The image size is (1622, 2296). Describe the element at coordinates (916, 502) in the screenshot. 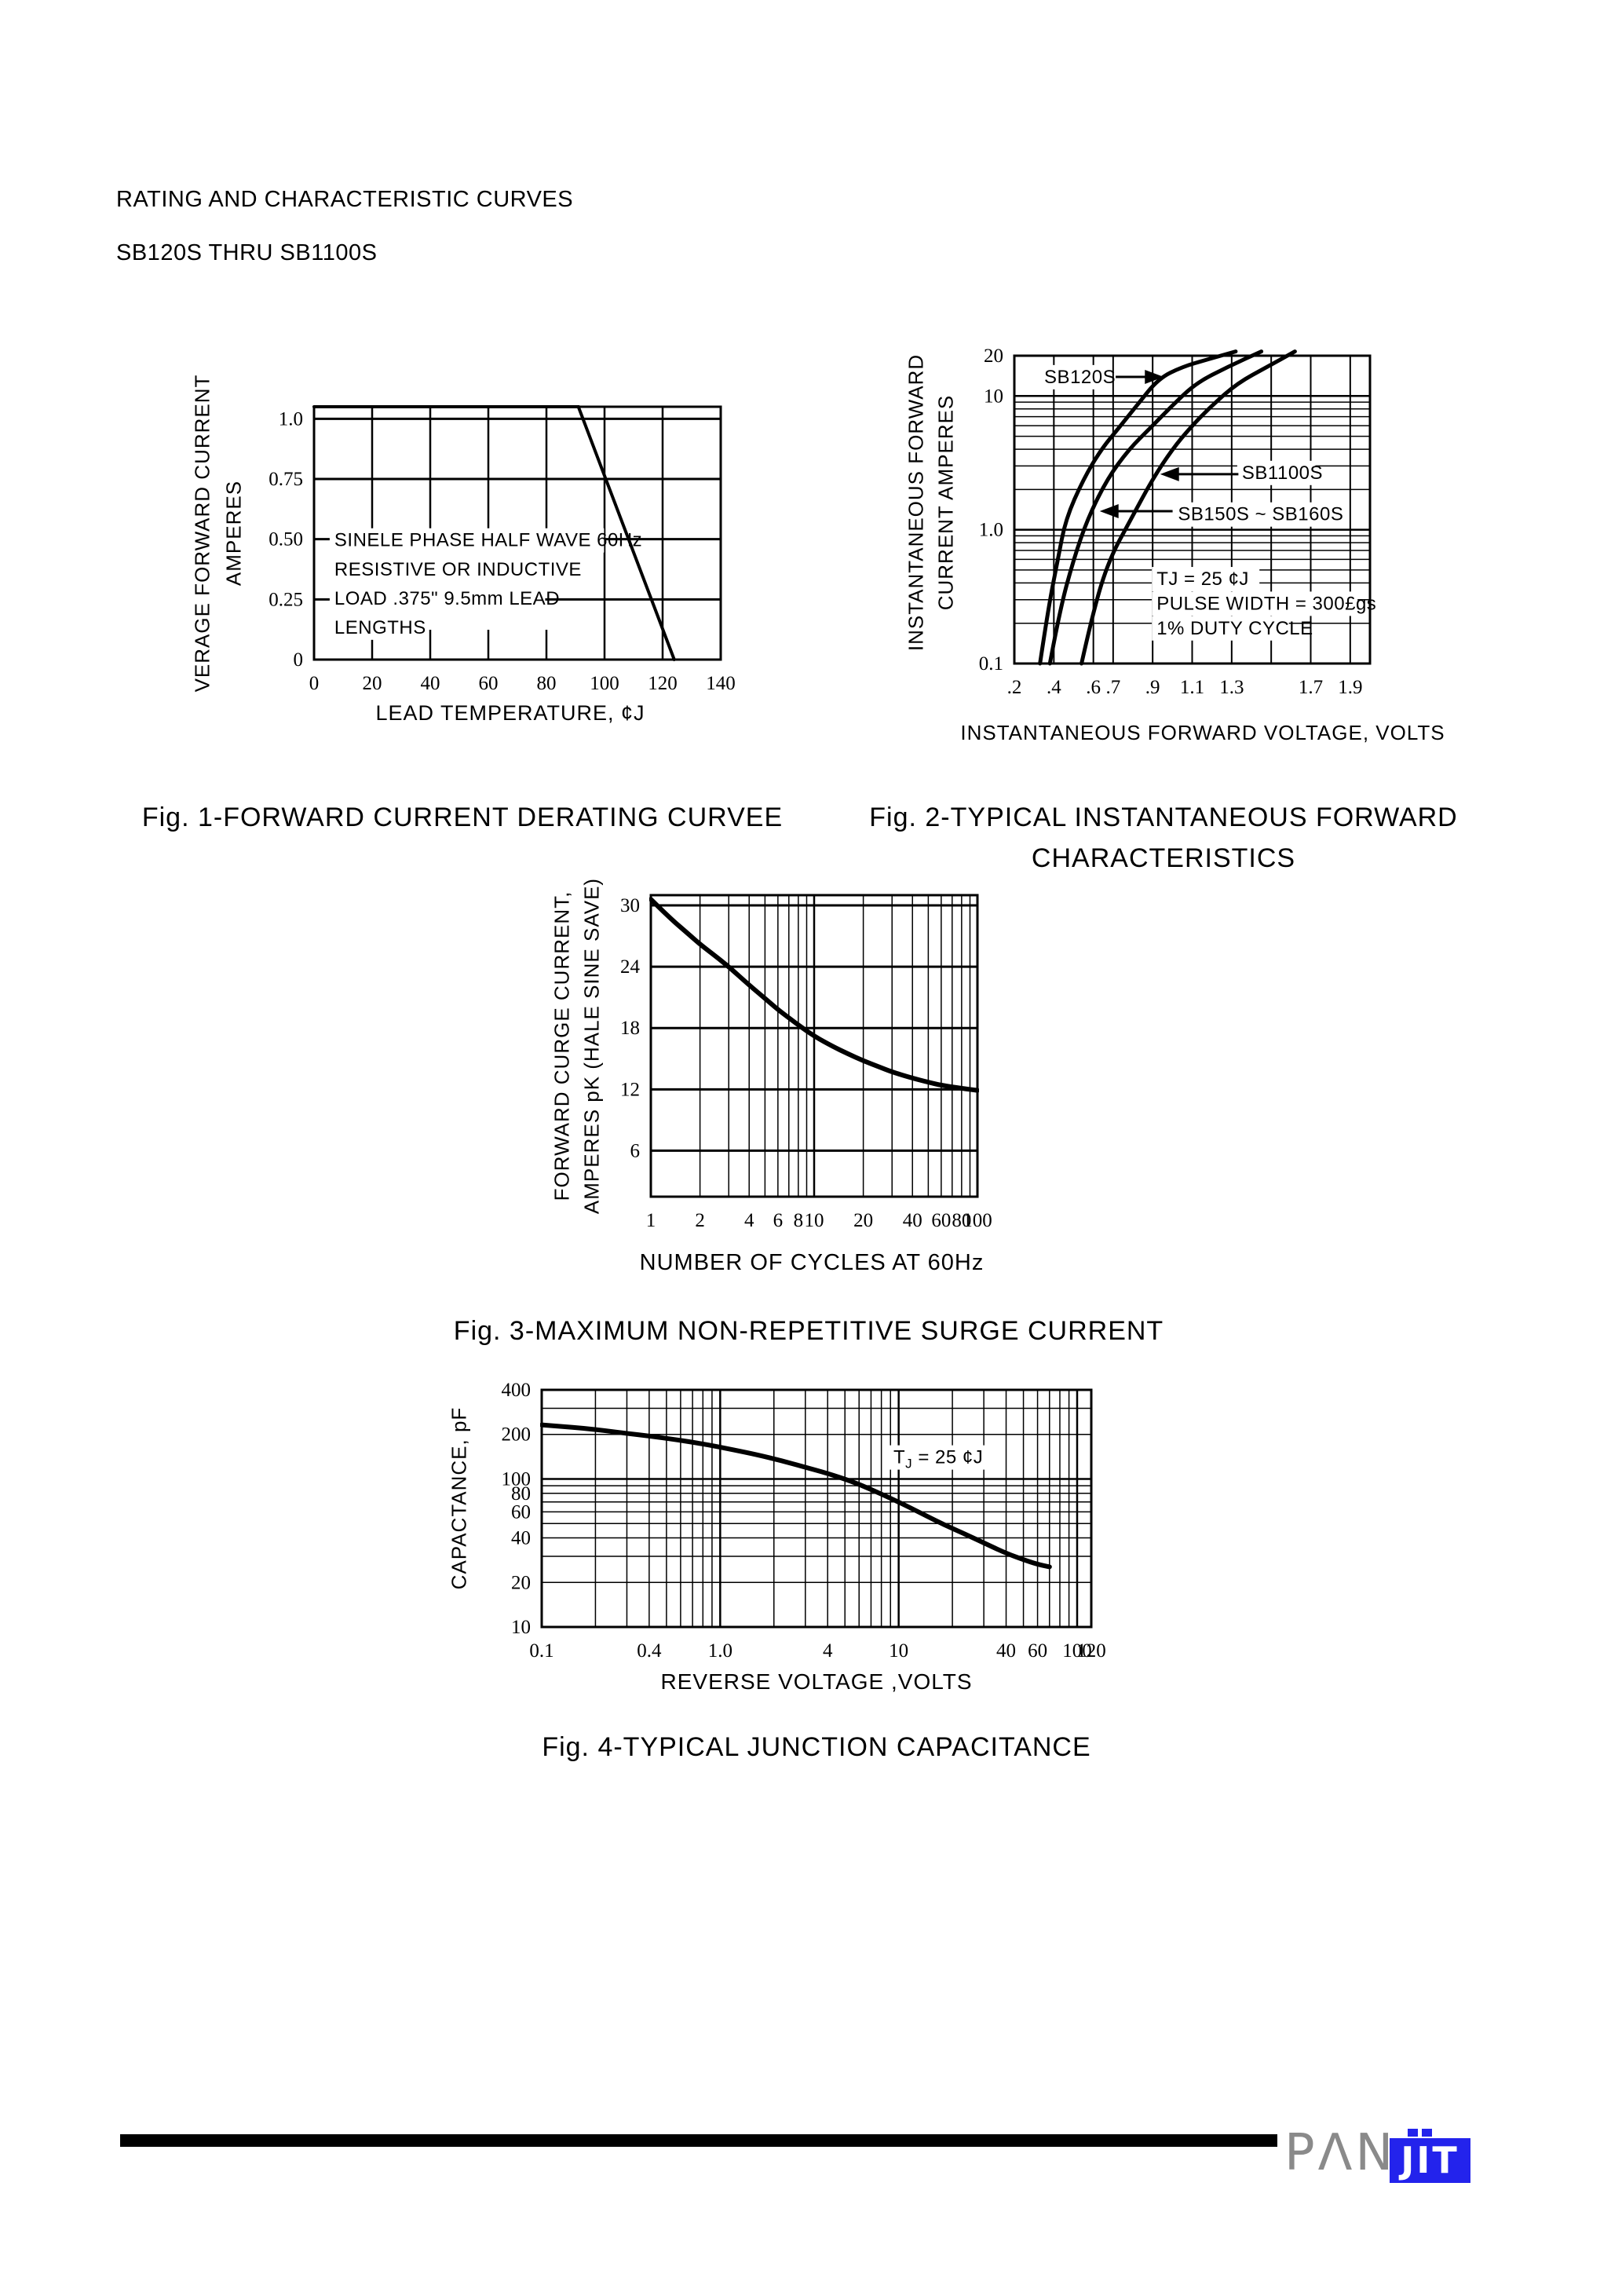

I see `fig2-y-axis-label-line1: INSTANTANEOUS FORWARD` at that location.